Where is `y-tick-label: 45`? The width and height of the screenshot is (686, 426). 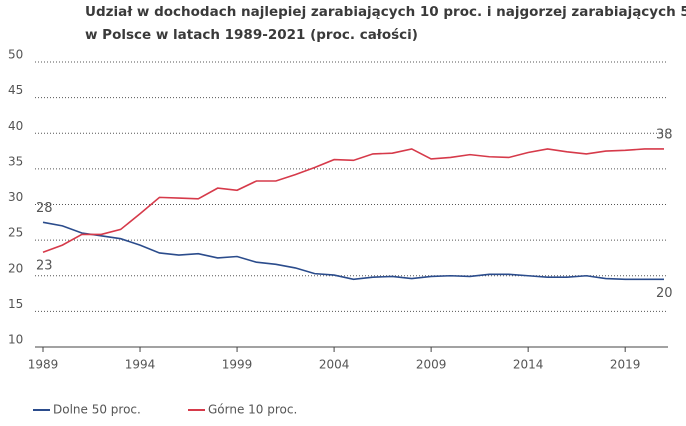 y-tick-label: 45 is located at coordinates (15, 90).